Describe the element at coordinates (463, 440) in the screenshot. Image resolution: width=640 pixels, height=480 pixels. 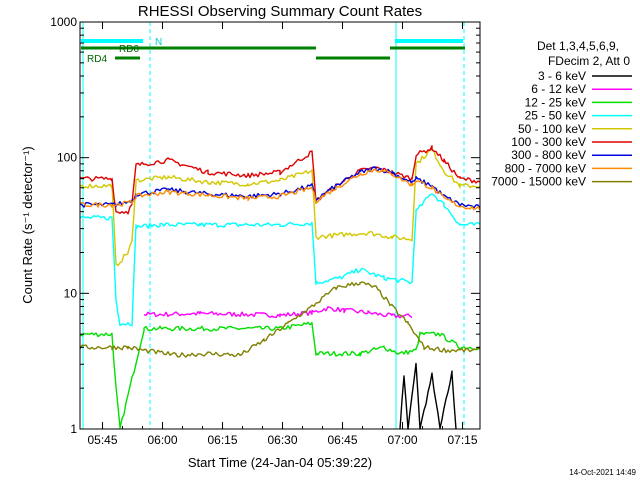
I see `x-tick-label-6: 07:15` at that location.